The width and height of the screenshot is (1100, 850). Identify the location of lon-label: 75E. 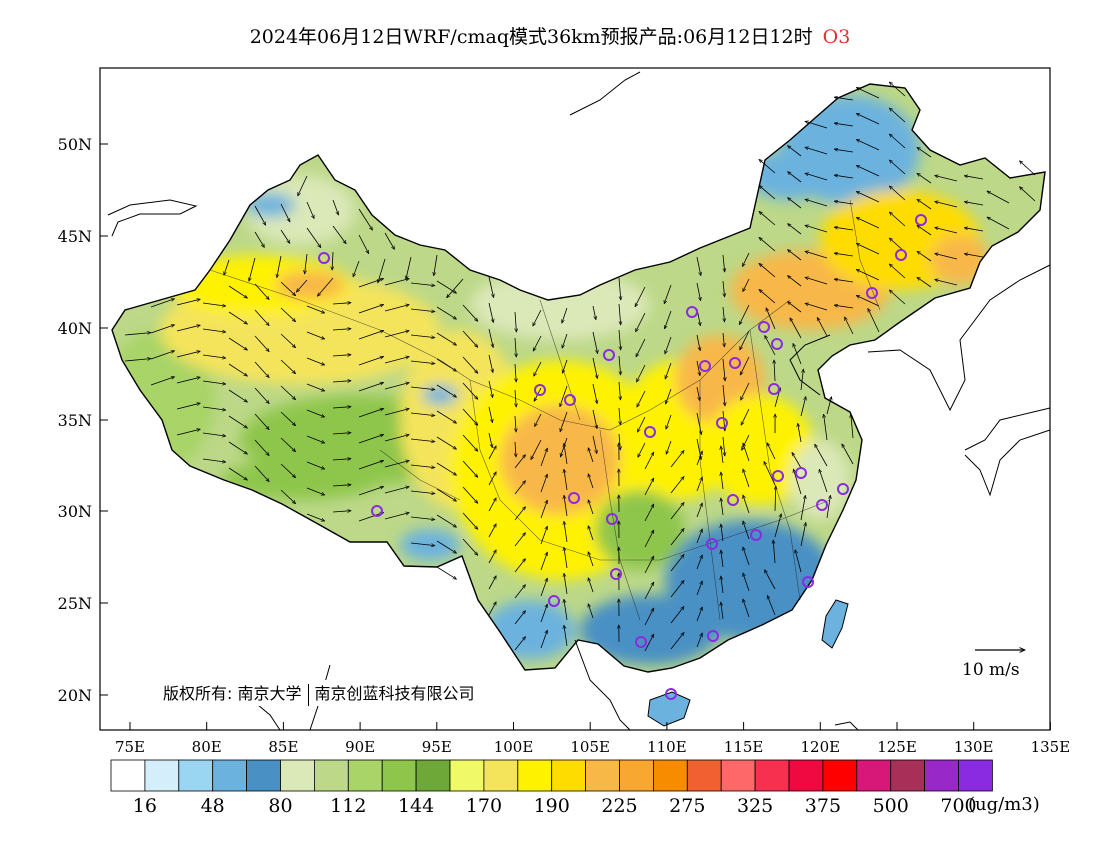
(130, 747).